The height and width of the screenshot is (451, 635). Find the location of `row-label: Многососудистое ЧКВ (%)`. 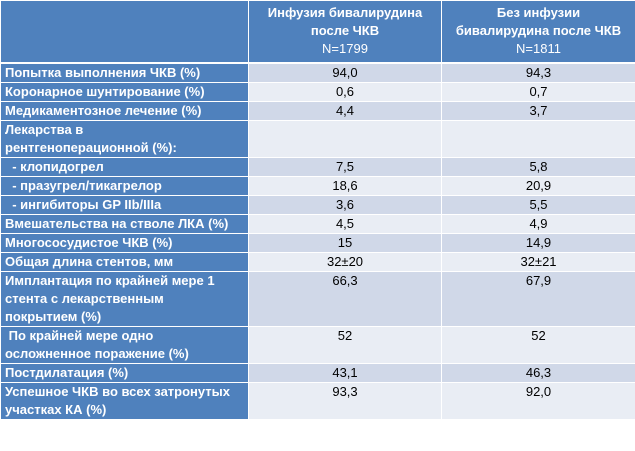

row-label: Многососудистое ЧКВ (%) is located at coordinates (124, 242).